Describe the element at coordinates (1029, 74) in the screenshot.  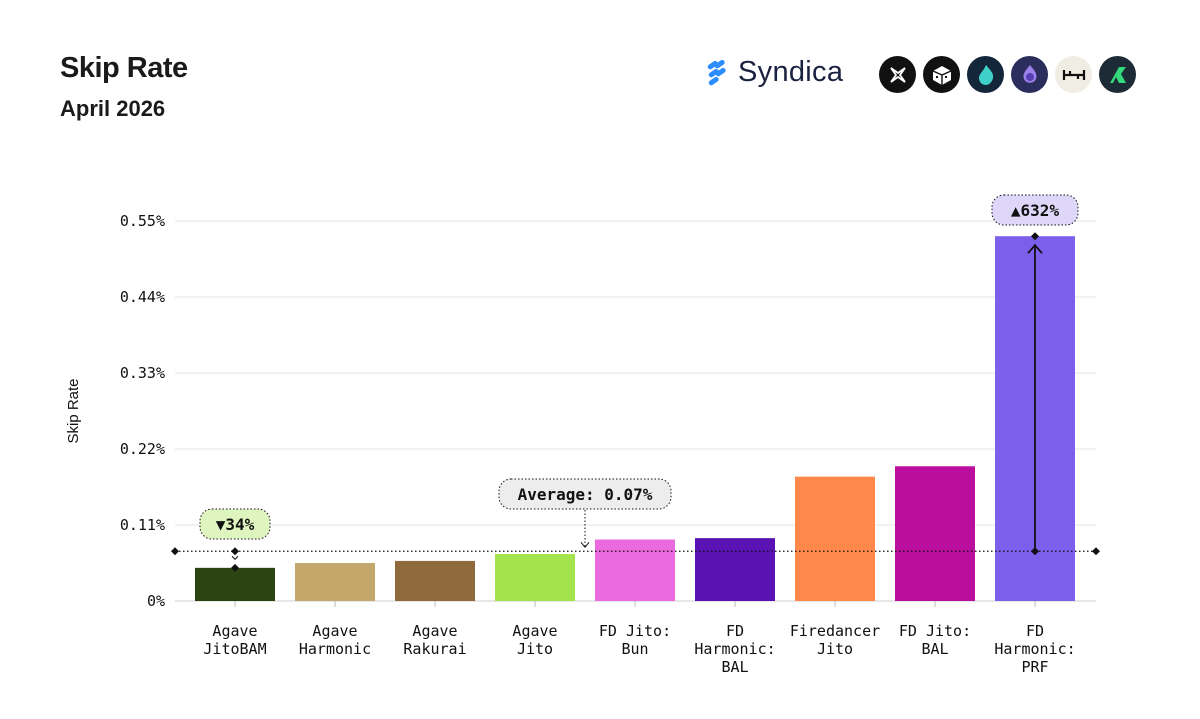
I see `crystal-icon` at that location.